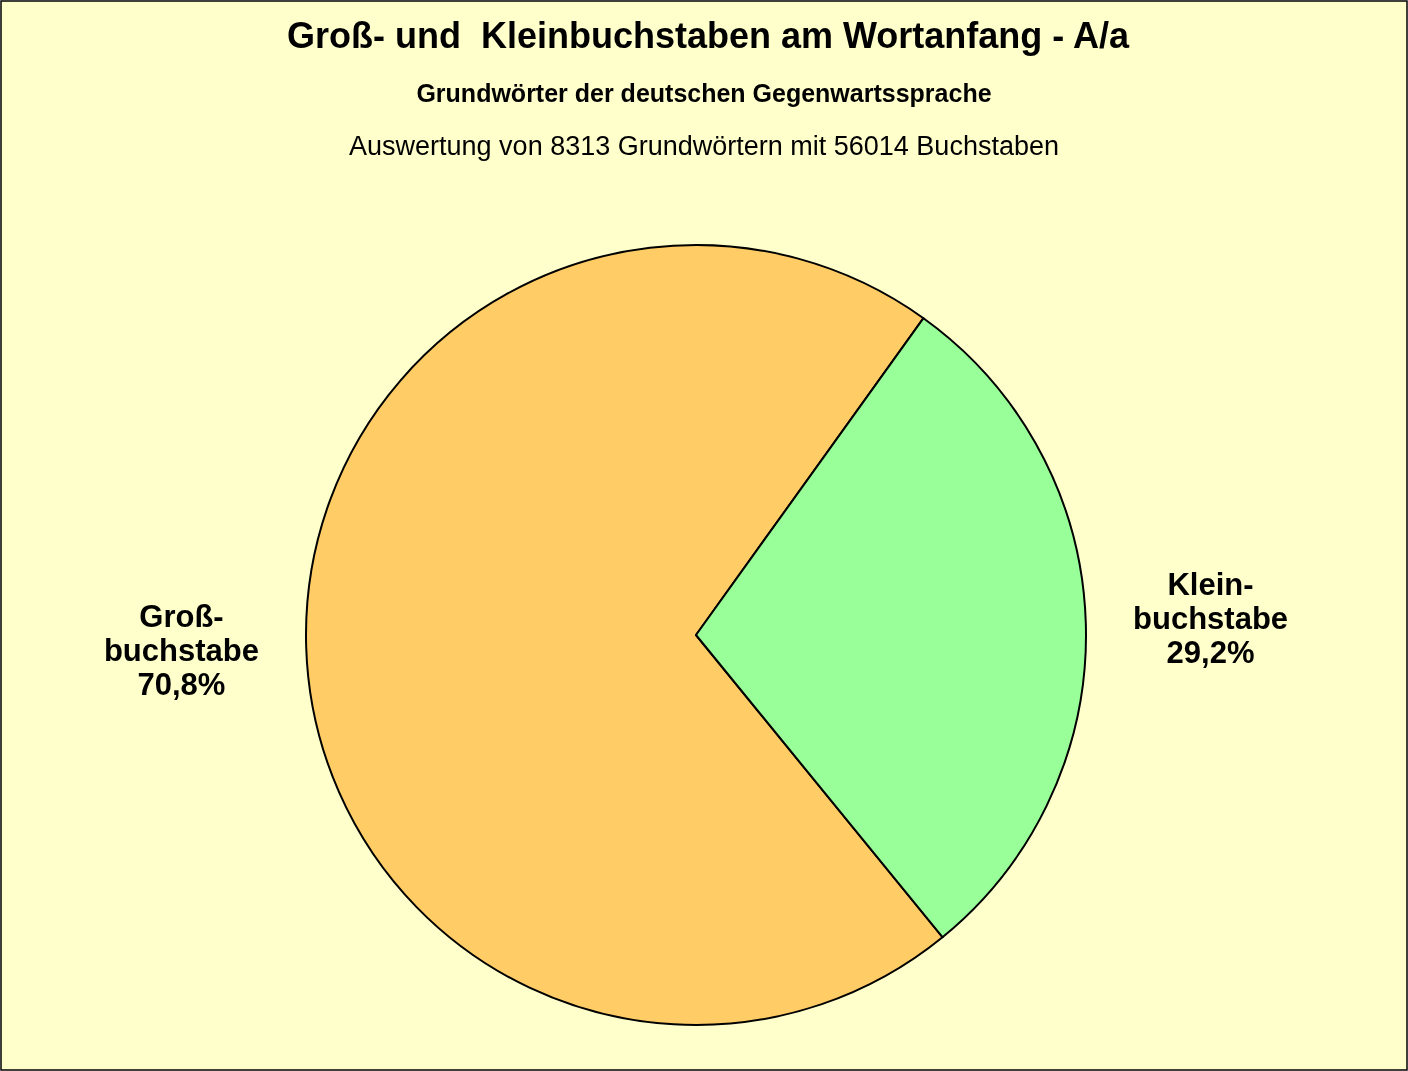 The image size is (1408, 1071). Describe the element at coordinates (708, 35) in the screenshot. I see `chart-title: Groß- und Kleinbuchstaben am Wortanfang - A/a` at that location.